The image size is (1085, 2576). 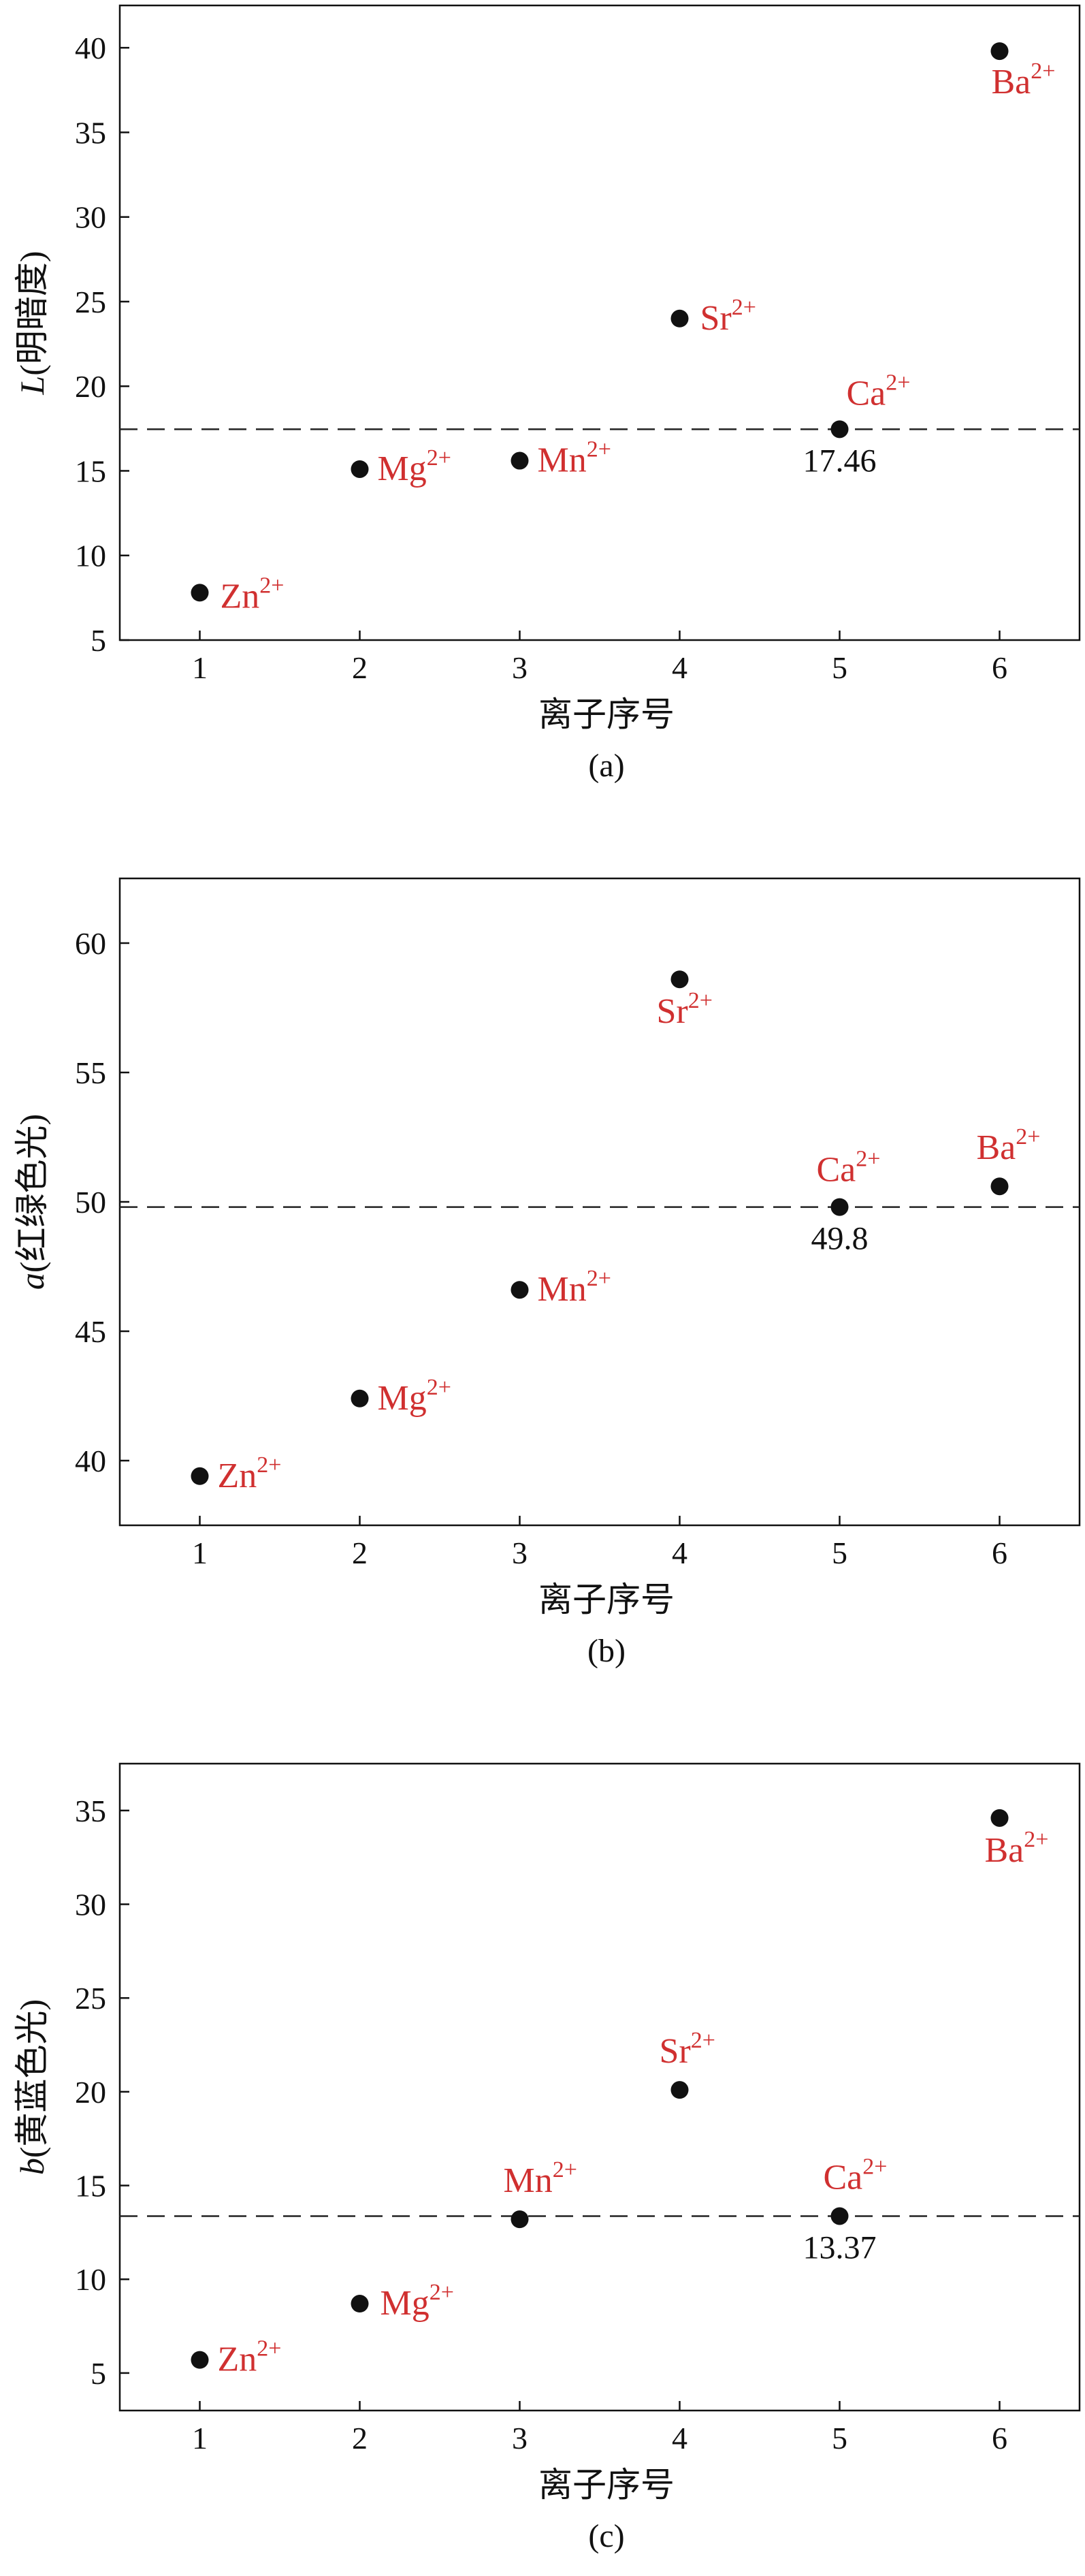 I want to click on y-axis-label: L(明暗度), so click(x=32, y=323).